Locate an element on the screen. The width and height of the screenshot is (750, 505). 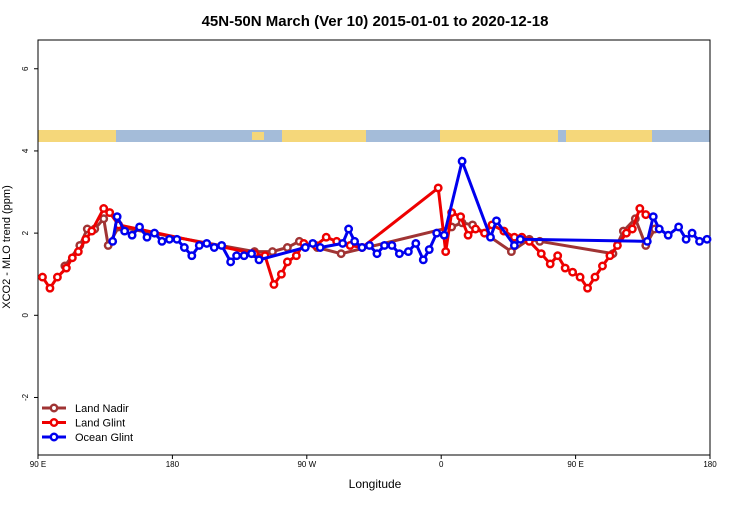
x-tick-label: 90 W is located at coordinates (306, 464).